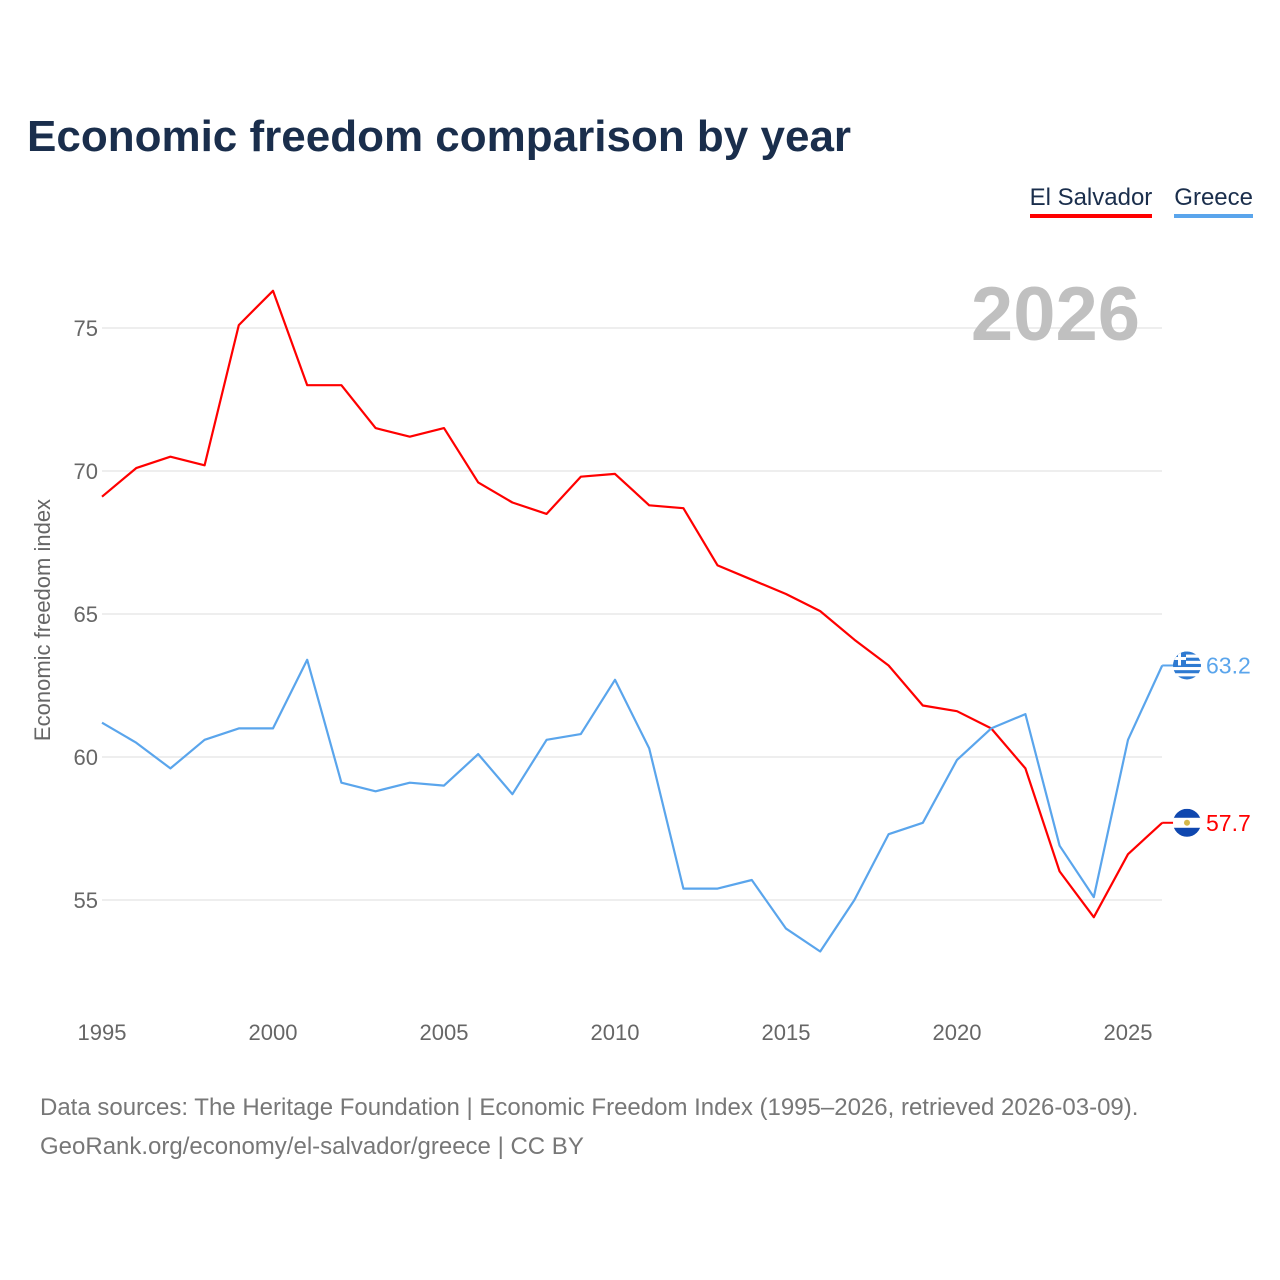 The image size is (1280, 1280). Describe the element at coordinates (1228, 823) in the screenshot. I see `end-value-label: 57.7` at that location.